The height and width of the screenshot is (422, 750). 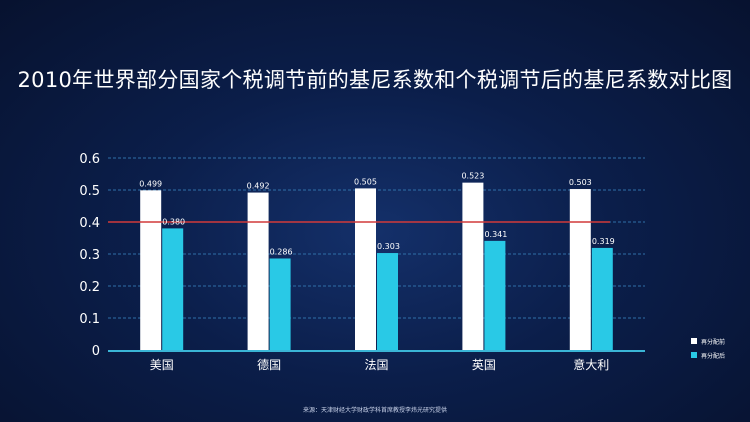 What do you see at coordinates (376, 365) in the screenshot?
I see `x-tick-label: 法国` at bounding box center [376, 365].